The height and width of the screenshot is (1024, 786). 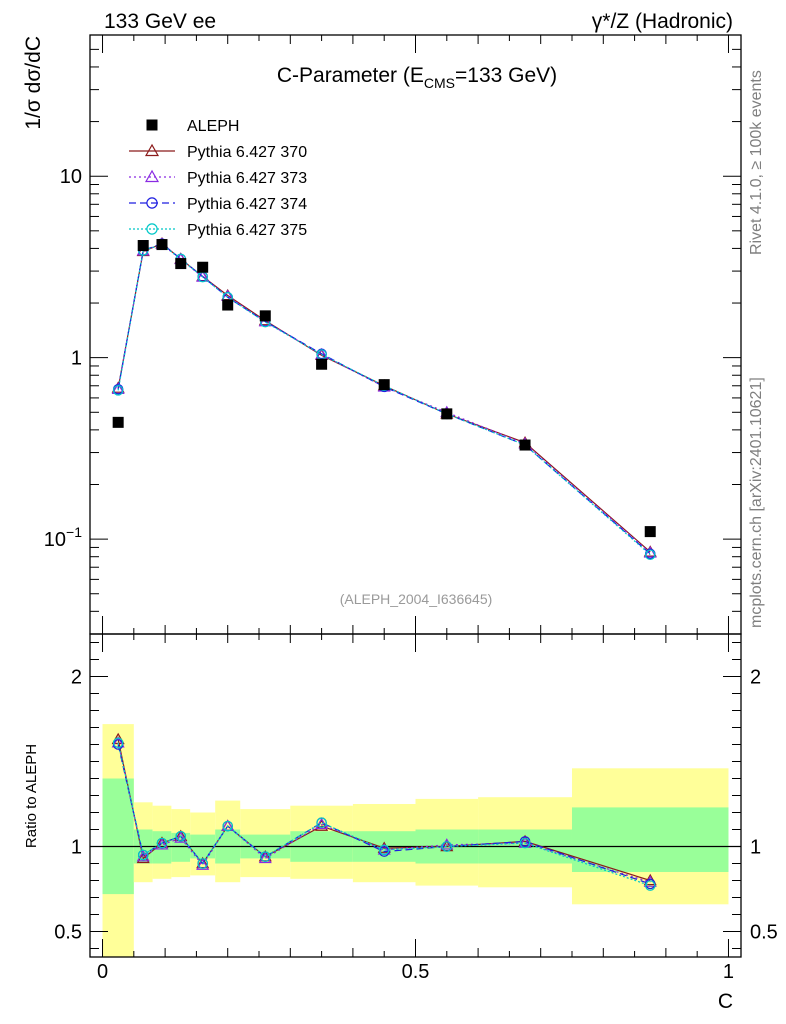 What do you see at coordinates (247, 204) in the screenshot?
I see `legend-label-3: Pythia 6.427 374` at bounding box center [247, 204].